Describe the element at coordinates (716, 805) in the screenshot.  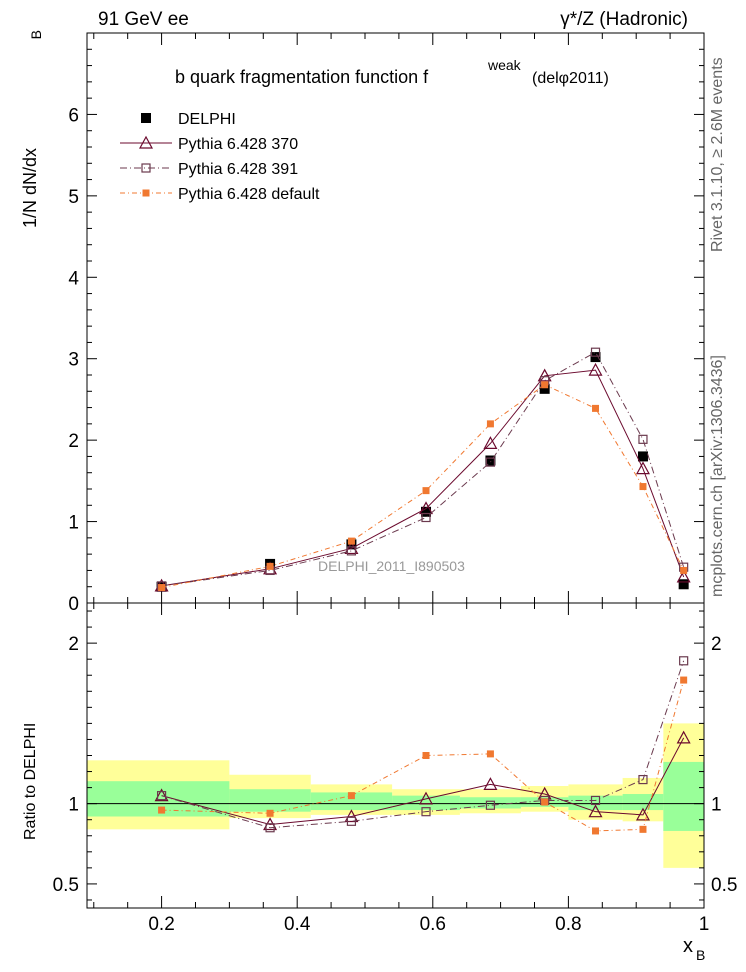
I see `ratio-y-tick-label-right: 1` at that location.